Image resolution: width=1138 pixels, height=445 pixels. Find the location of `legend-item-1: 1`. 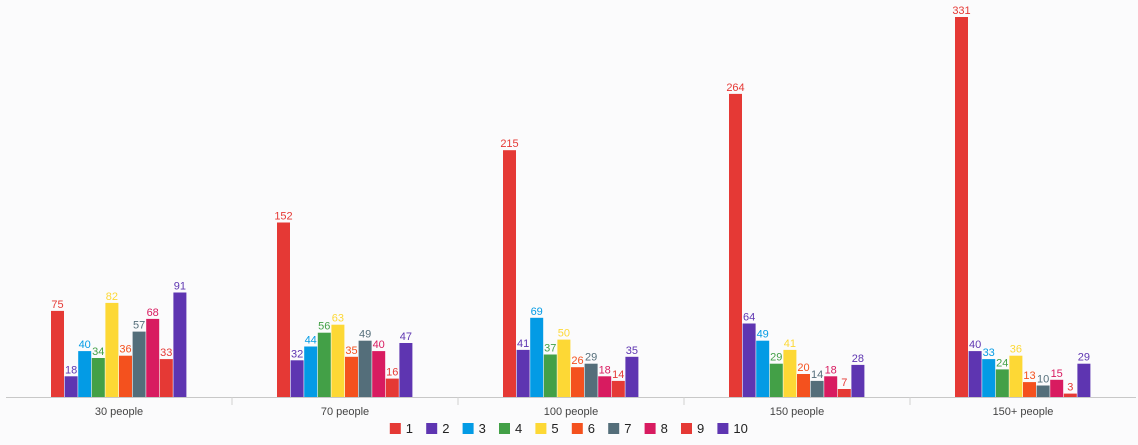

legend-item-1: 1 is located at coordinates (401, 428).